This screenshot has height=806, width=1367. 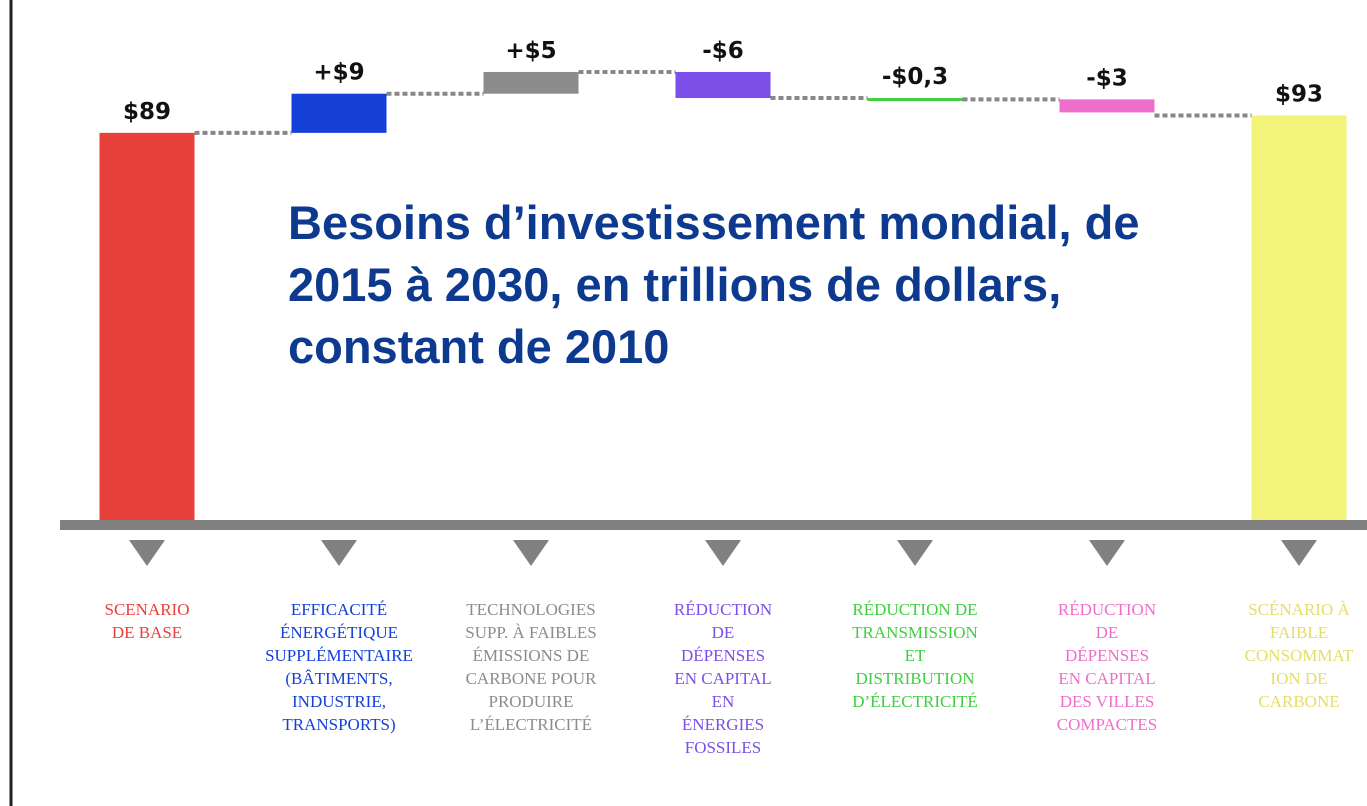 I want to click on value-label: -$6, so click(x=723, y=51).